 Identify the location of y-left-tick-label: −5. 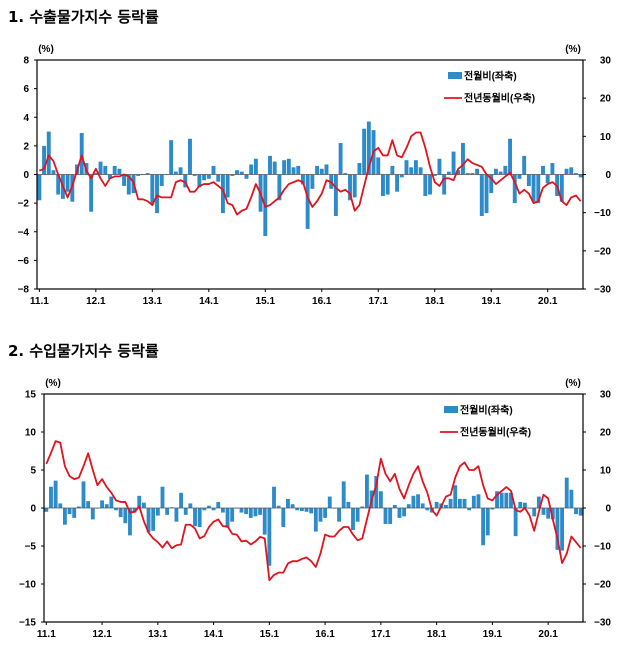
(31, 547).